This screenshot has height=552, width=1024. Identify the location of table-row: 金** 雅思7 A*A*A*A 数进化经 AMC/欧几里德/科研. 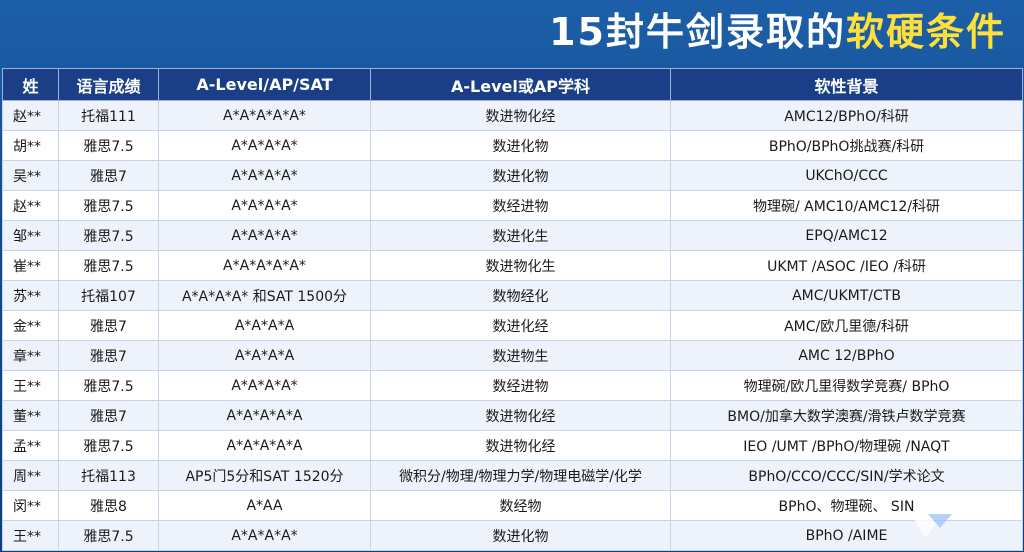
(512, 325).